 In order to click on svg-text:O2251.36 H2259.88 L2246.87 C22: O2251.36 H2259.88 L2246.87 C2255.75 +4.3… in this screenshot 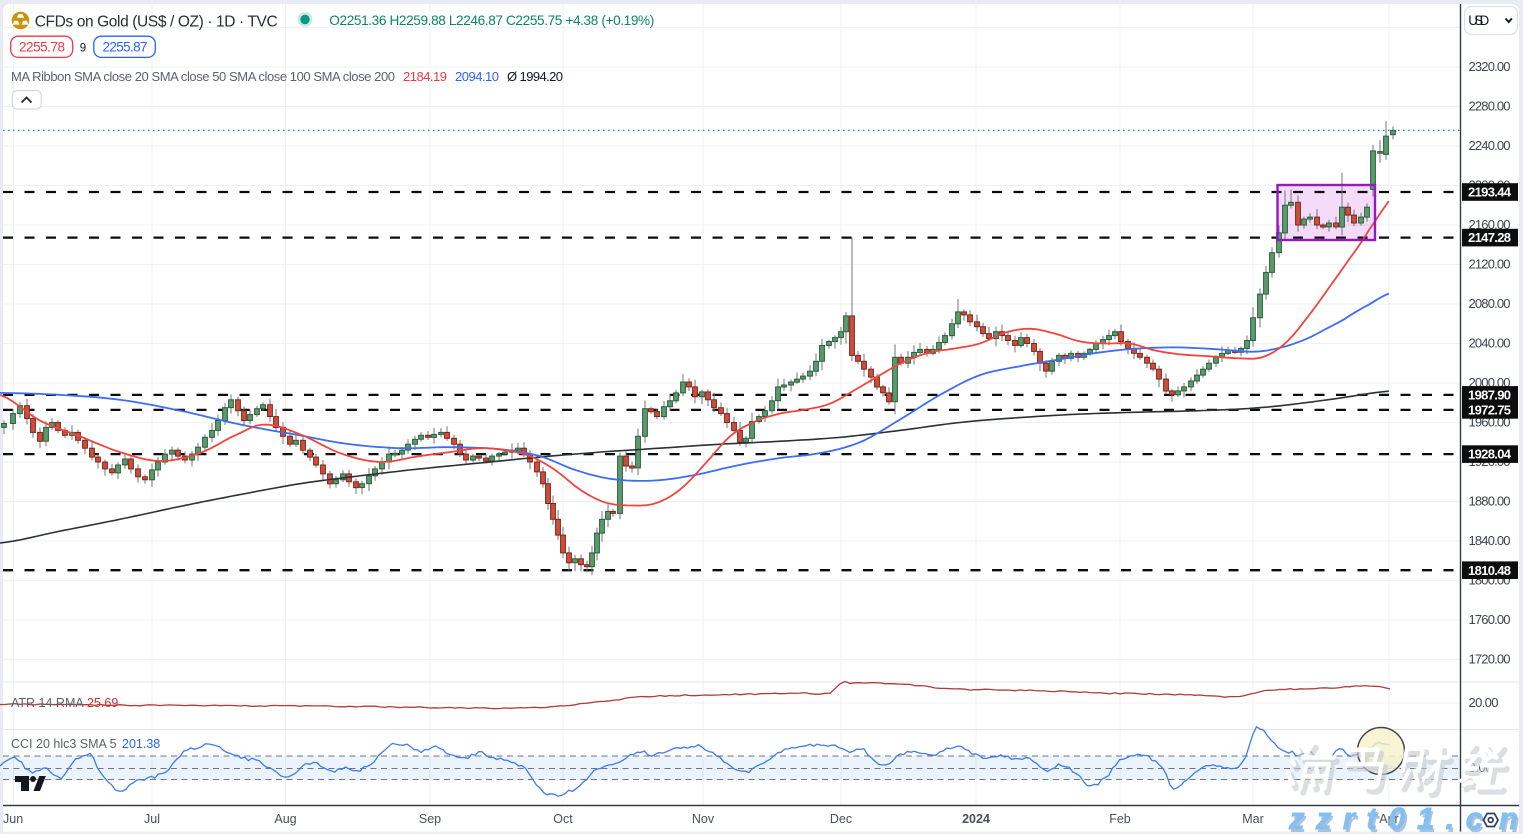, I will do `click(491, 20)`.